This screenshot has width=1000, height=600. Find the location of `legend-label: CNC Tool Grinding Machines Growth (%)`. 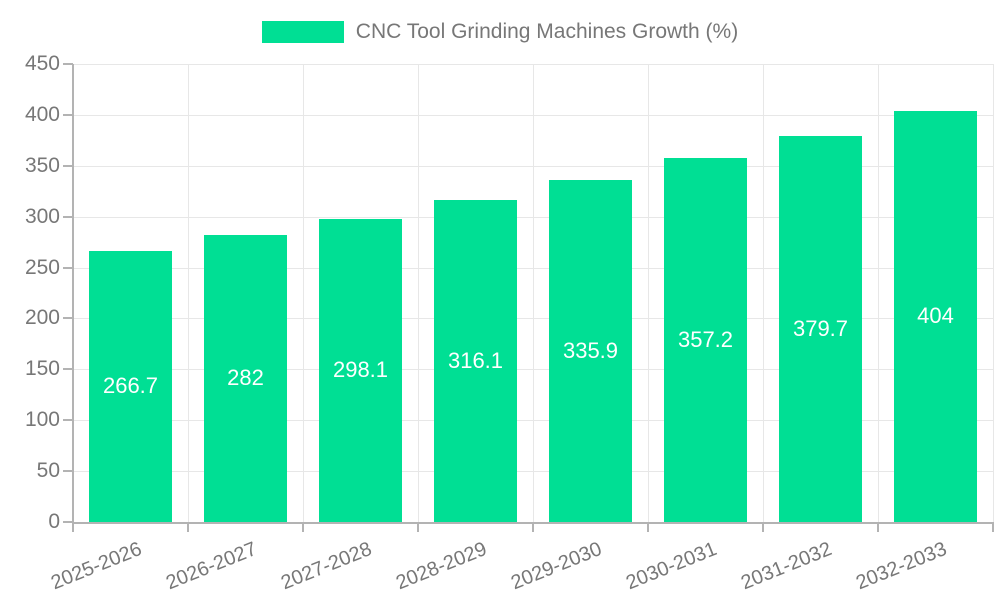

legend-label: CNC Tool Grinding Machines Growth (%) is located at coordinates (547, 31).